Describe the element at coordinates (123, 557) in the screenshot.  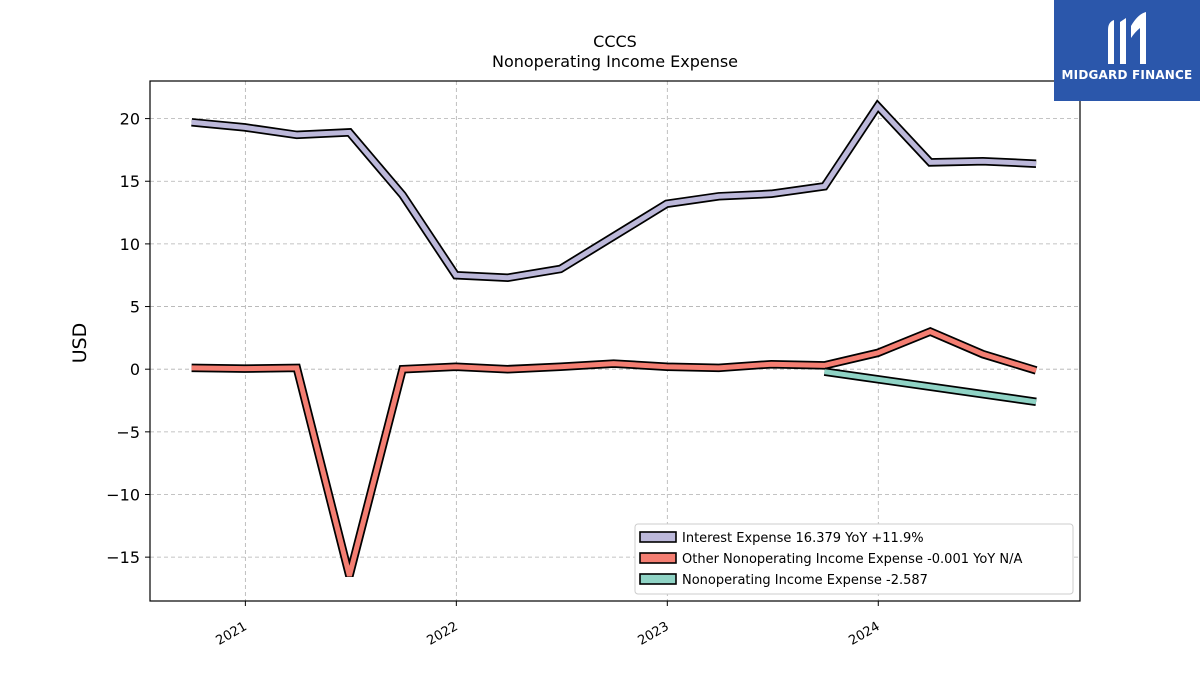
I see `y-tick-label: −15` at that location.